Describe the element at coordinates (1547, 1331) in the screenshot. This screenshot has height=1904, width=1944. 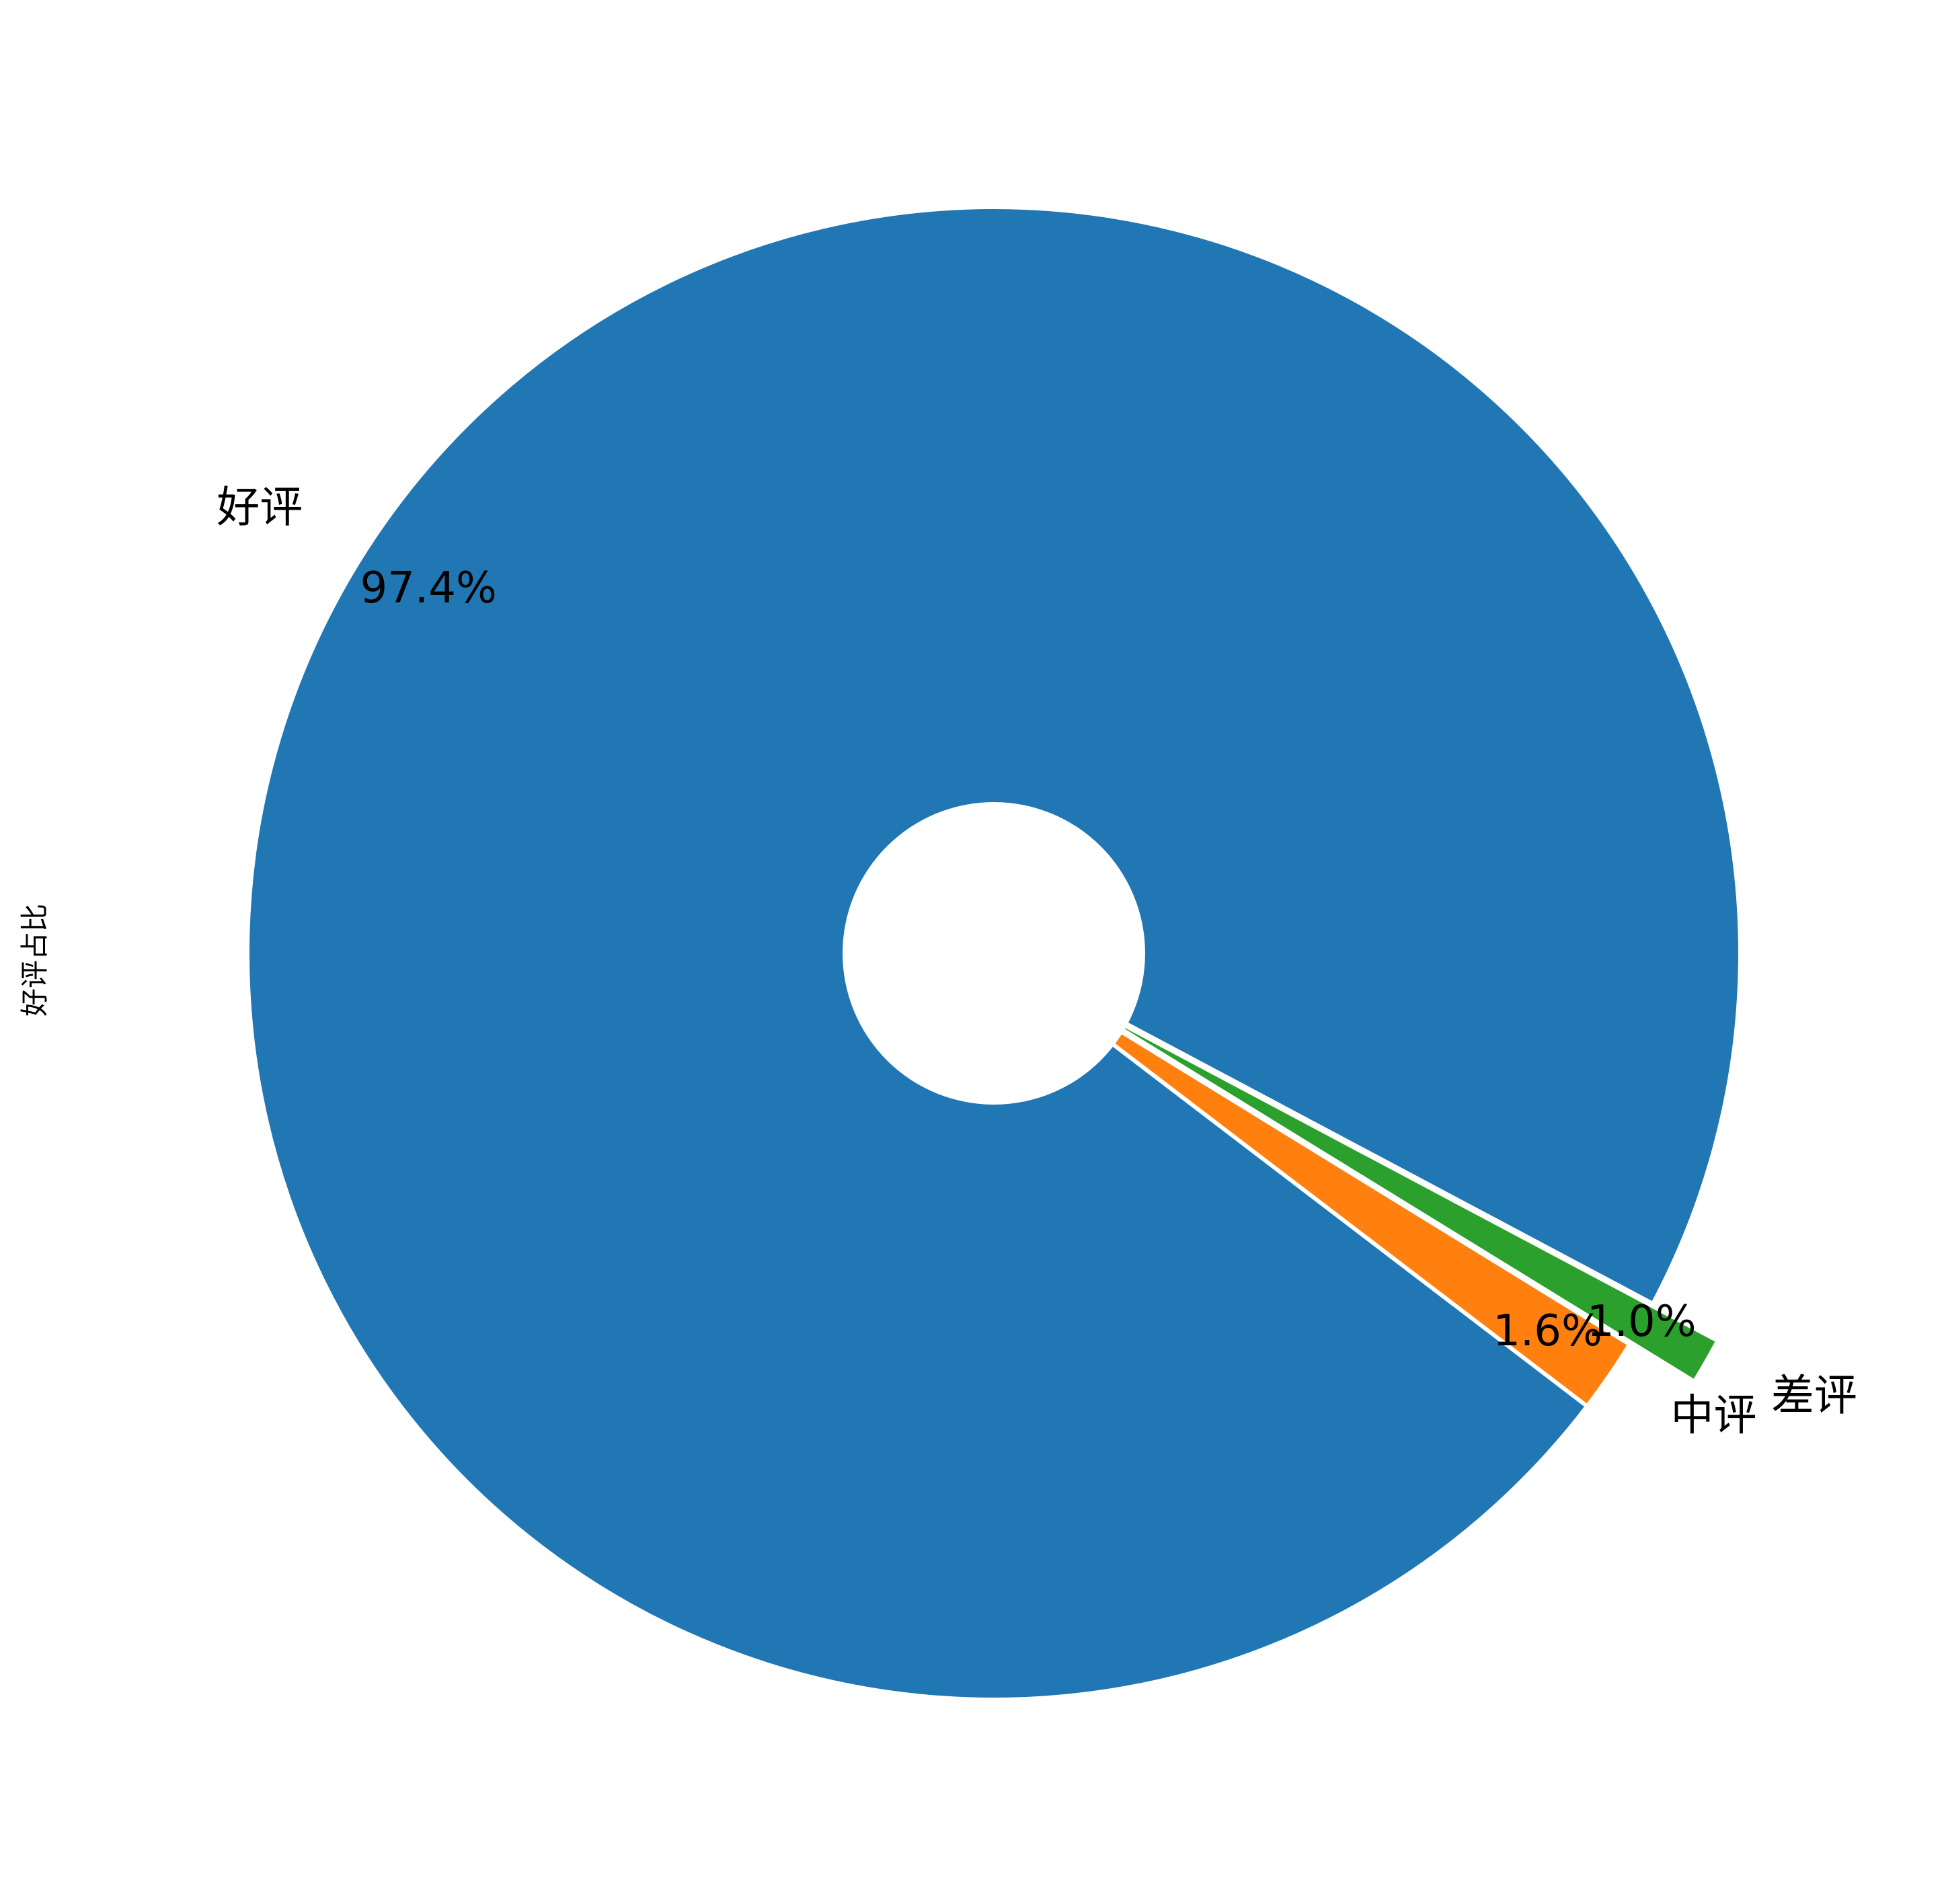
I see `slice-percent-1: 1.6%` at that location.